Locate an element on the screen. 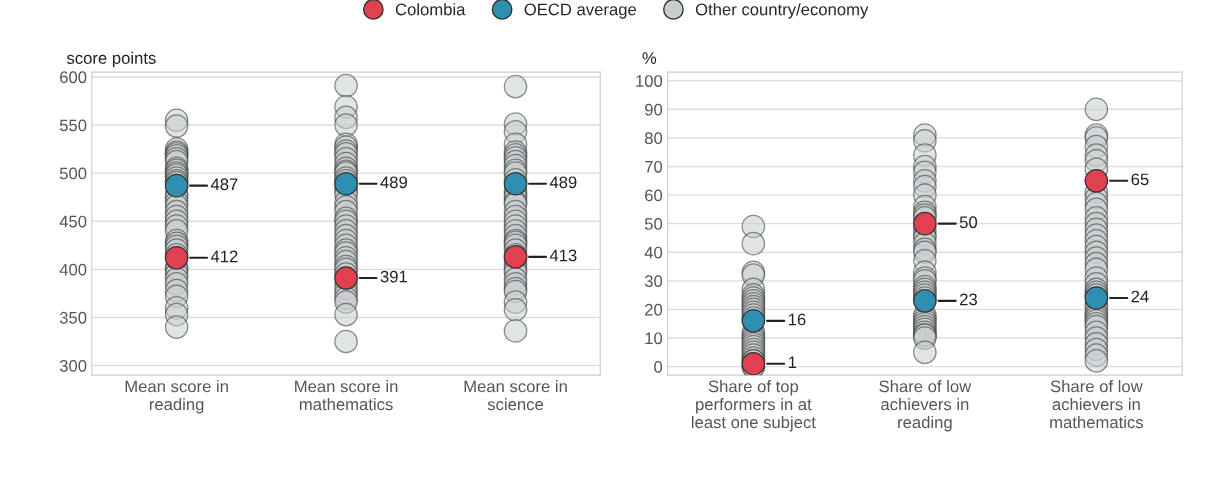 This screenshot has width=1225, height=481. y-tick-label: 350 is located at coordinates (73, 317).